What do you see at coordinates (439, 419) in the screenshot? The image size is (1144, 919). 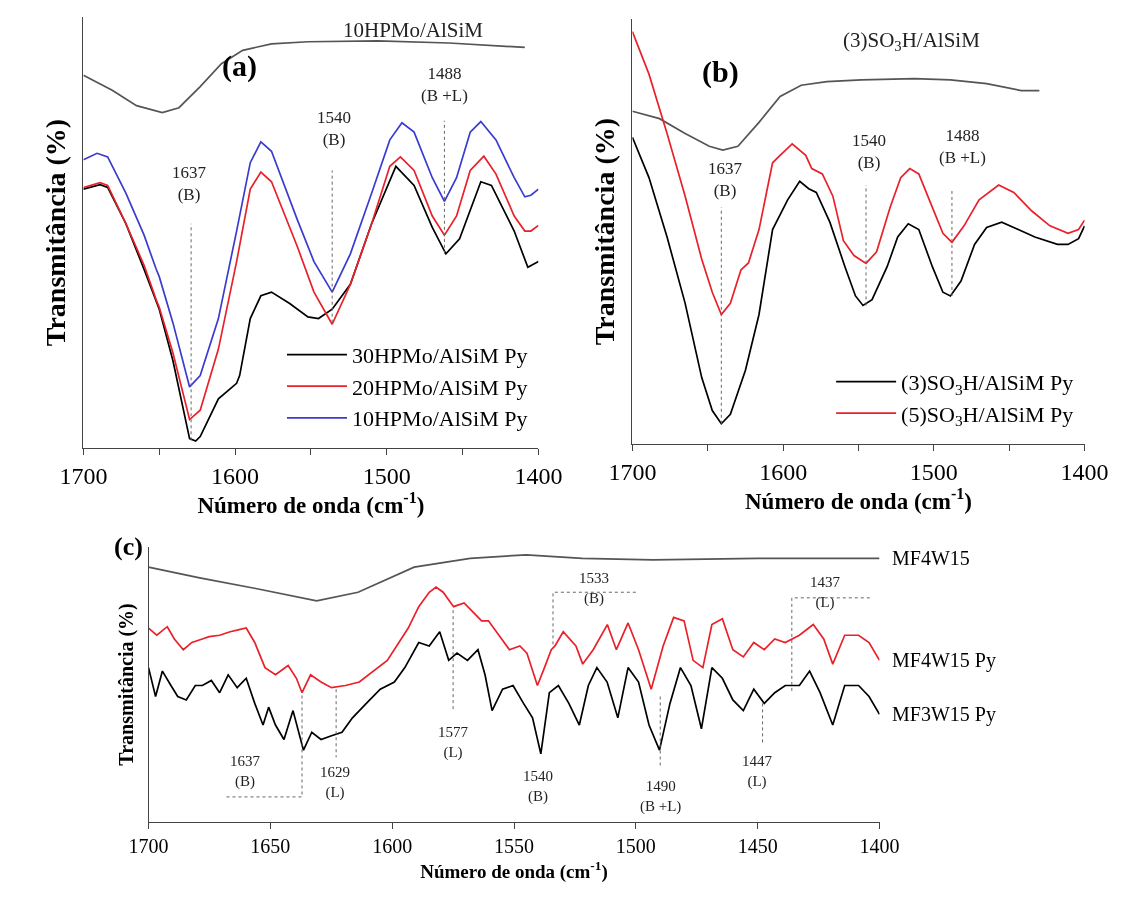 I see `legend-label: 10HPMo/AlSiM Py` at bounding box center [439, 419].